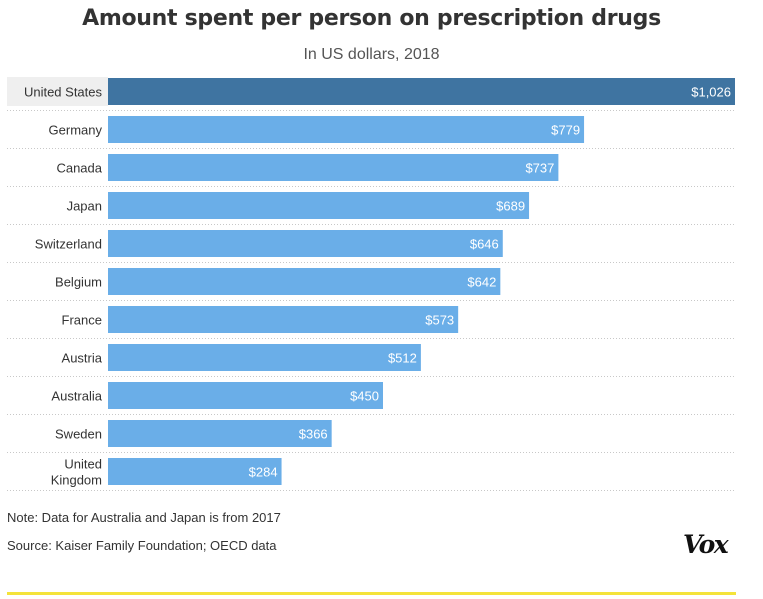 The image size is (763, 599). Describe the element at coordinates (220, 433) in the screenshot. I see `bar-sweden` at that location.